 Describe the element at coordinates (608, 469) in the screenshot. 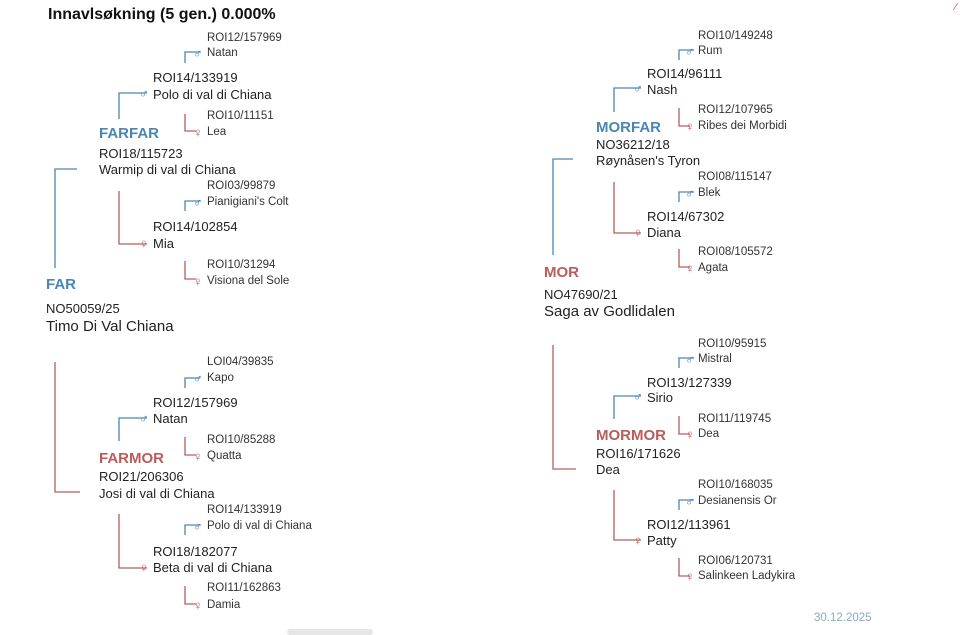

I see `mormor-name: Dea` at that location.